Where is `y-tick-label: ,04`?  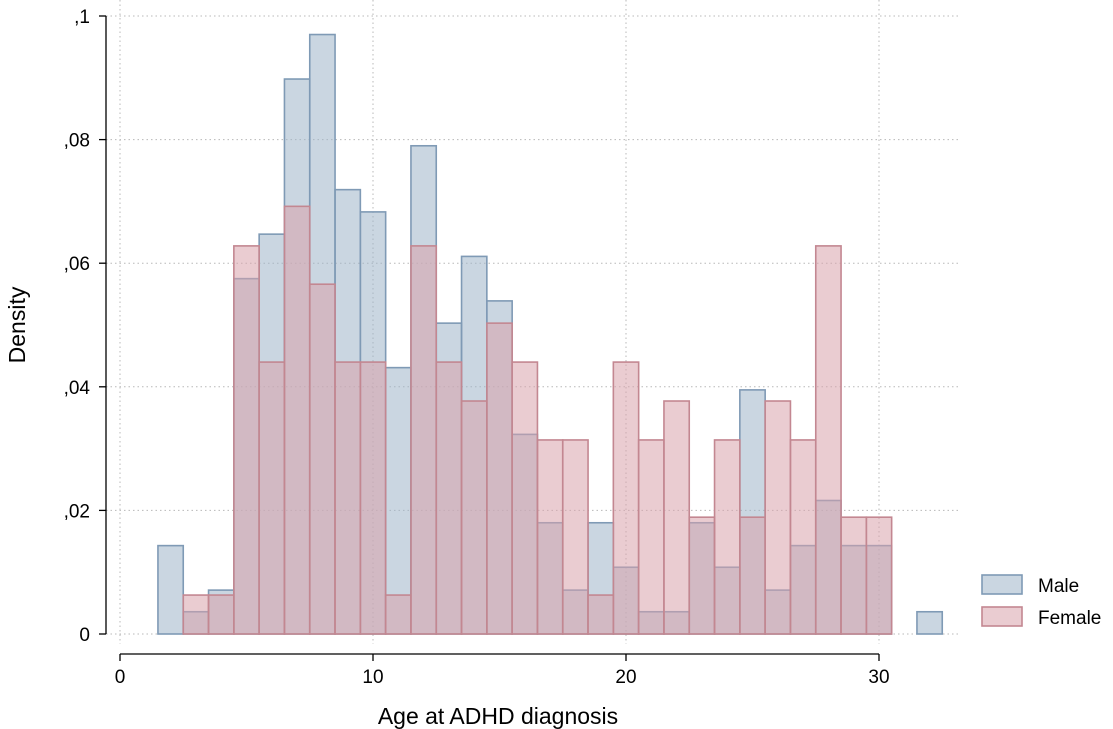
y-tick-label: ,04 is located at coordinates (77, 388).